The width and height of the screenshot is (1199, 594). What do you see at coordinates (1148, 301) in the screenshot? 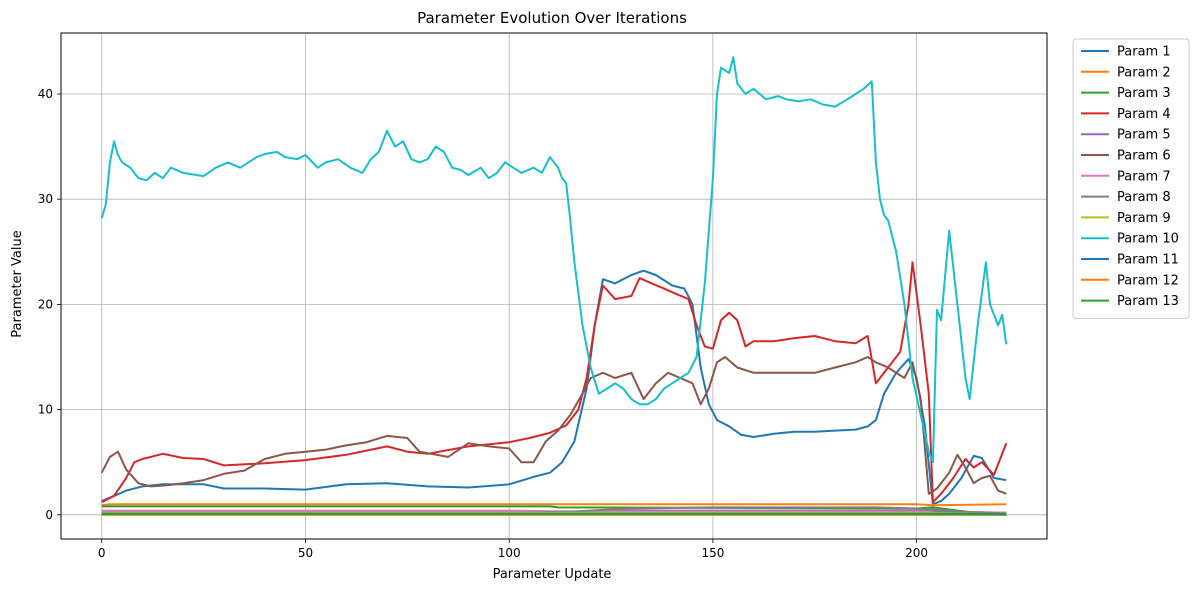
I see `legend-label: Param 13` at bounding box center [1148, 301].